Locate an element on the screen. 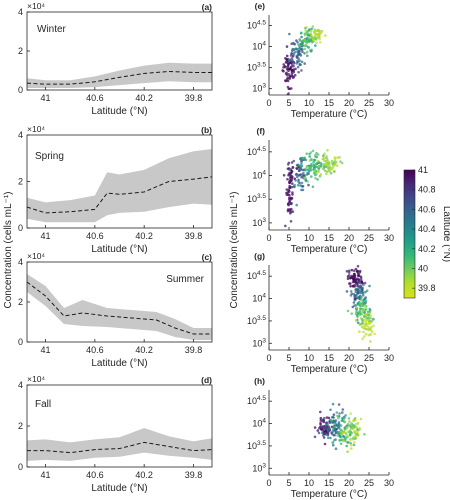 This screenshot has width=450, height=500. x-tick-label: 20 is located at coordinates (349, 103).